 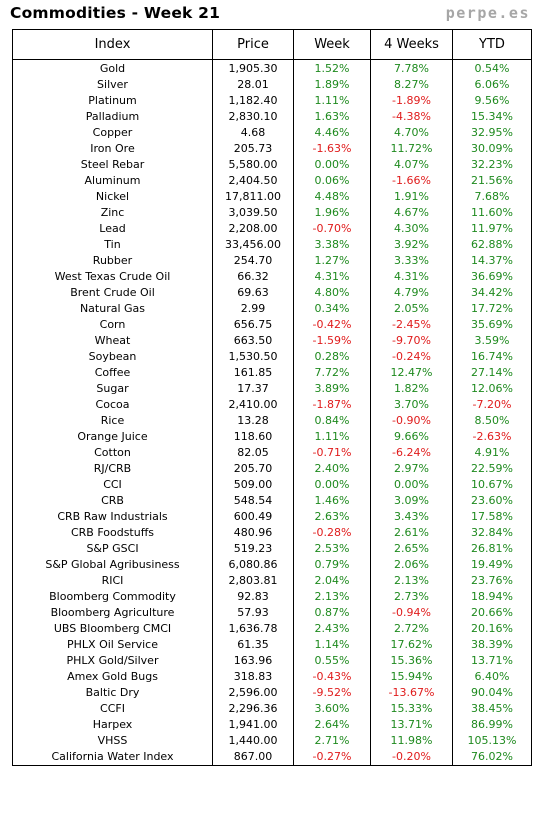 What do you see at coordinates (272, 245) in the screenshot?
I see `table-row: Tin 33,456.00 3.38% 3.92% 62.88%` at bounding box center [272, 245].